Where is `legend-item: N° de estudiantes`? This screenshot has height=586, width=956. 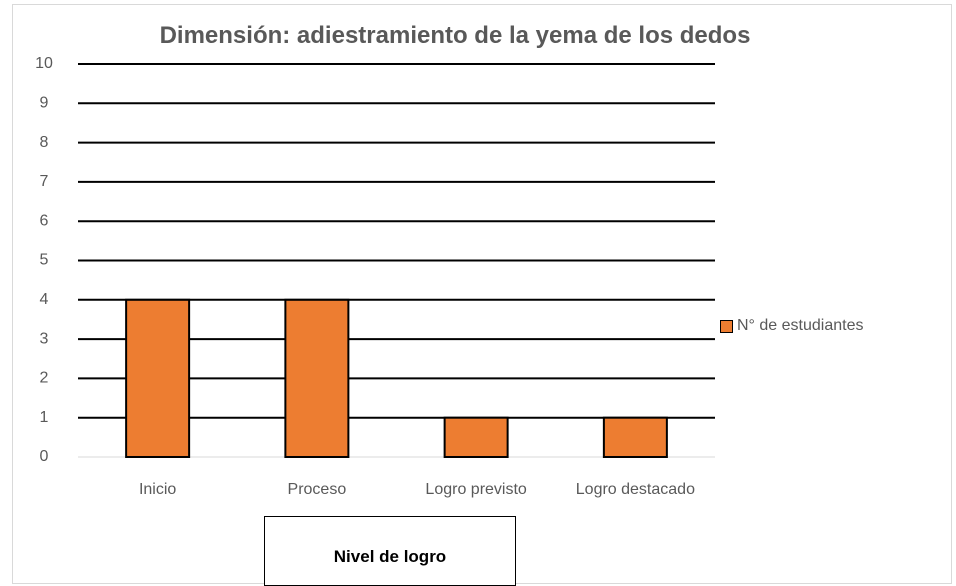 legend-item: N° de estudiantes is located at coordinates (791, 326).